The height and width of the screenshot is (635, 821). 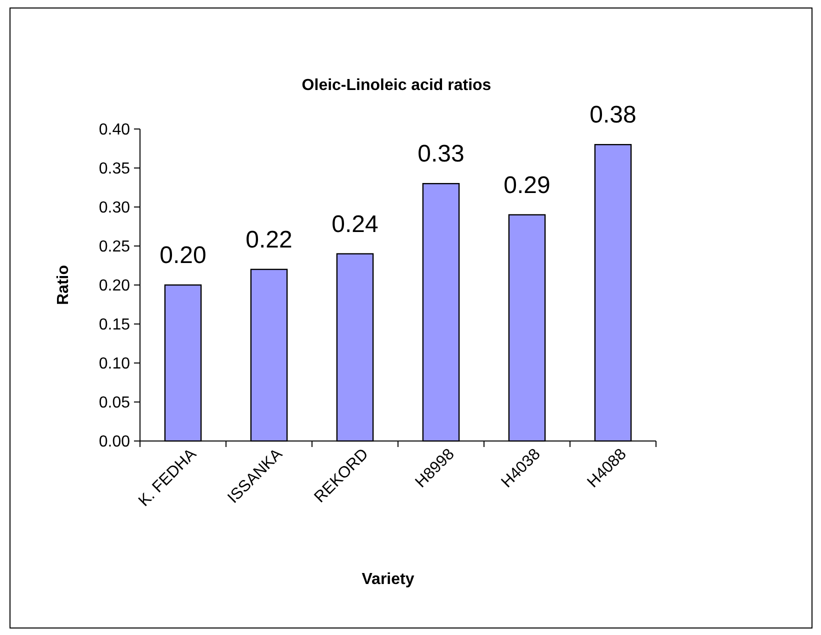 What do you see at coordinates (269, 240) in the screenshot?
I see `data-label: 0.22` at bounding box center [269, 240].